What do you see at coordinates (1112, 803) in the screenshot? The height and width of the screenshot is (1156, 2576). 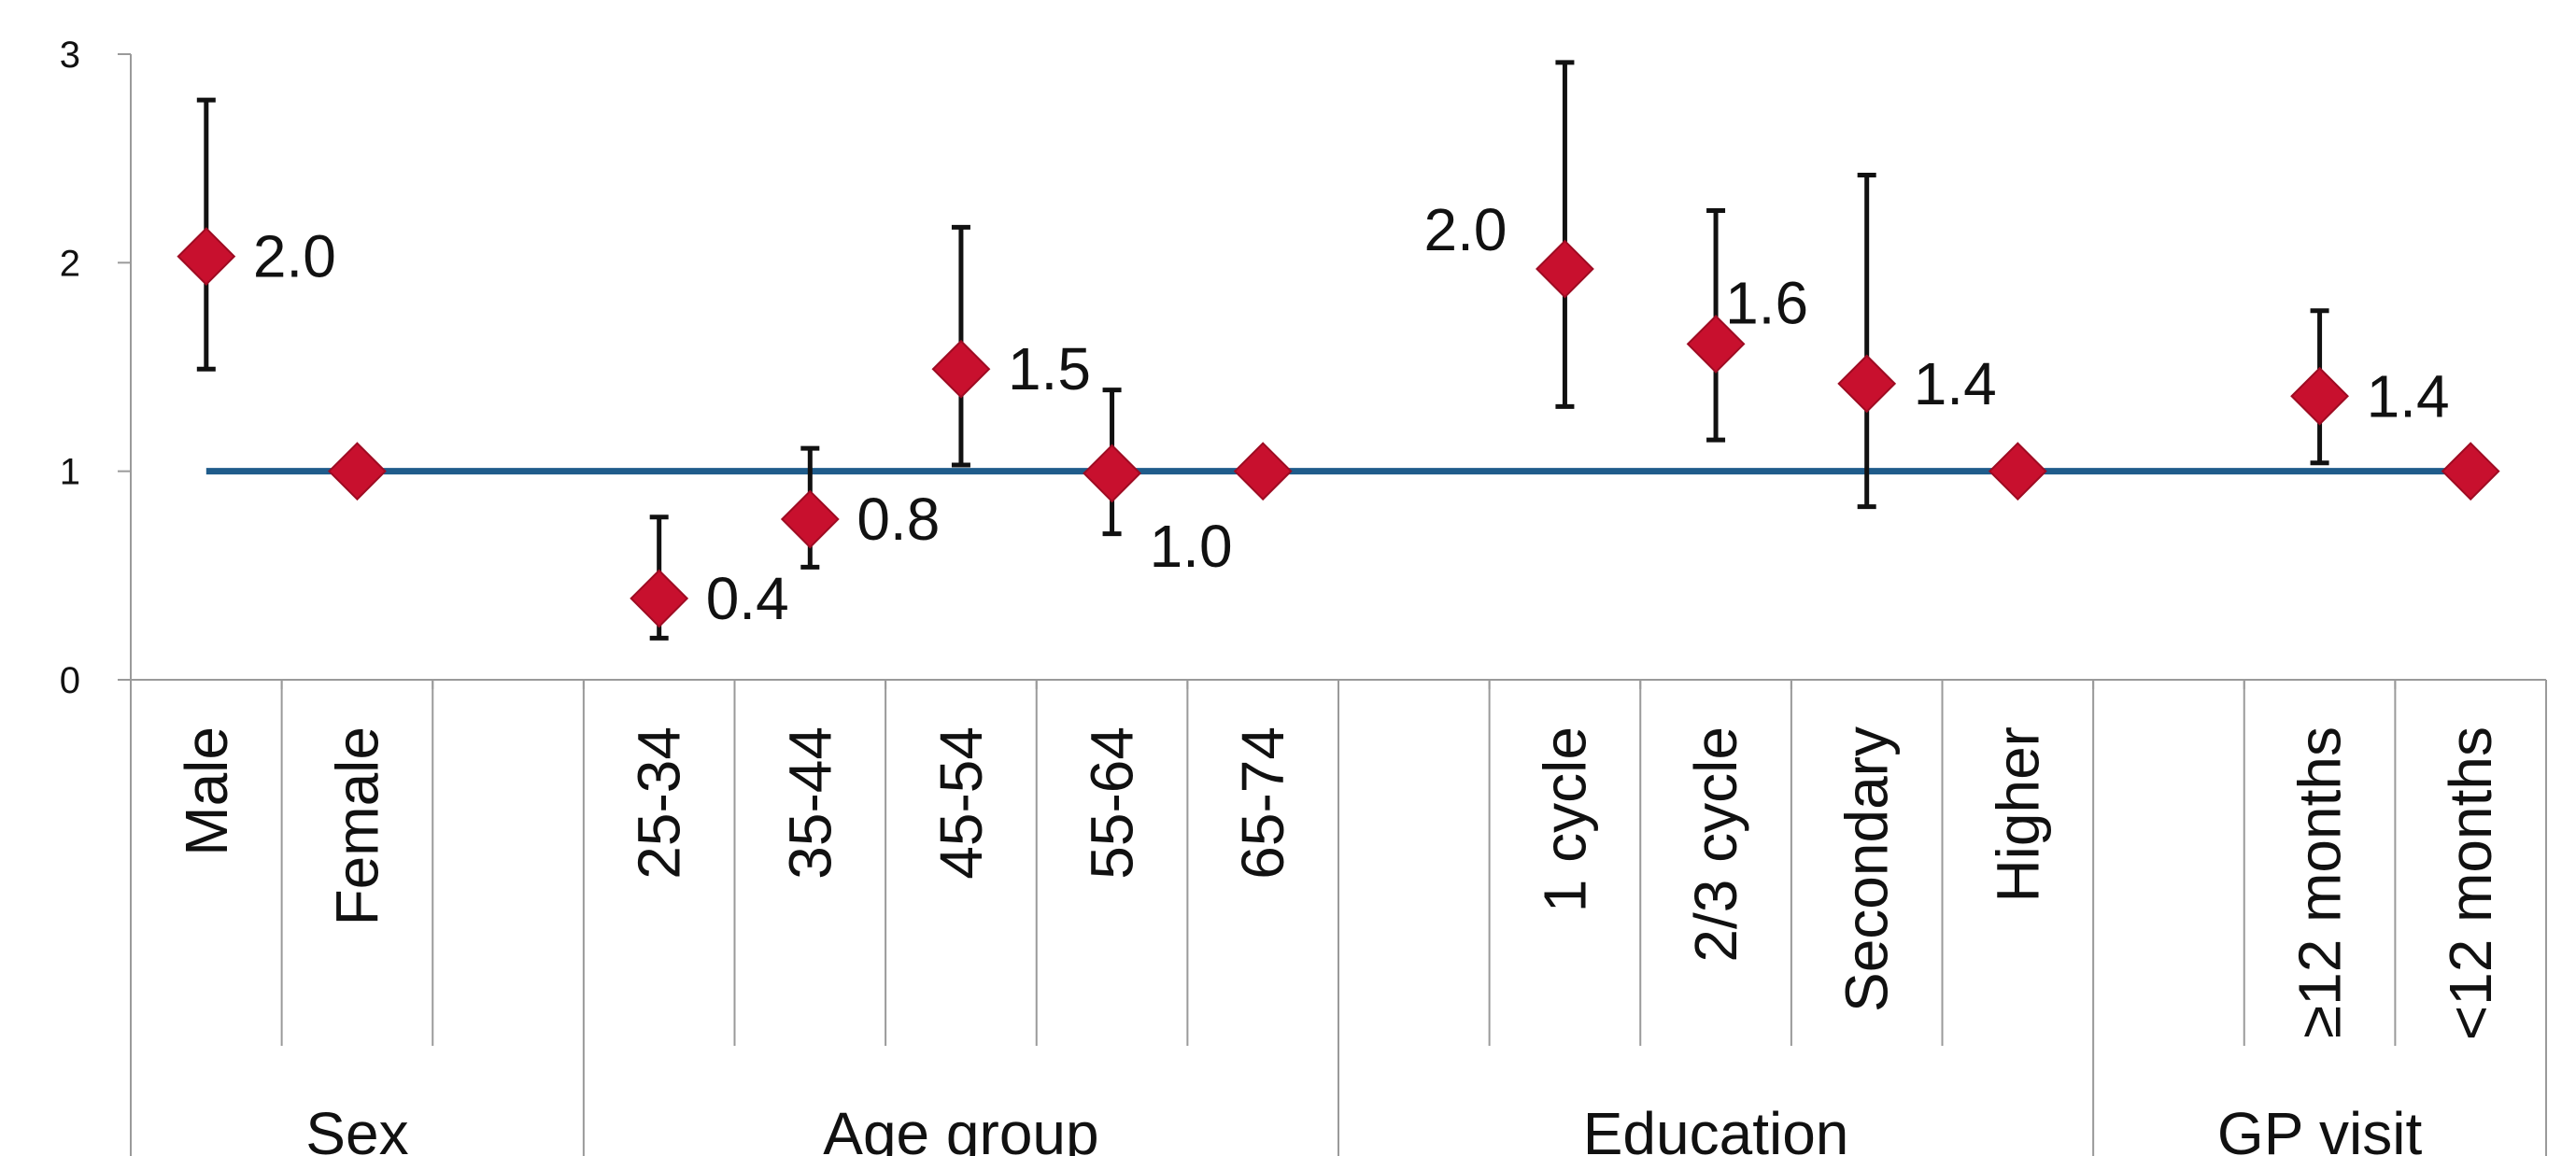 I see `category-label: 55-64` at bounding box center [1112, 803].